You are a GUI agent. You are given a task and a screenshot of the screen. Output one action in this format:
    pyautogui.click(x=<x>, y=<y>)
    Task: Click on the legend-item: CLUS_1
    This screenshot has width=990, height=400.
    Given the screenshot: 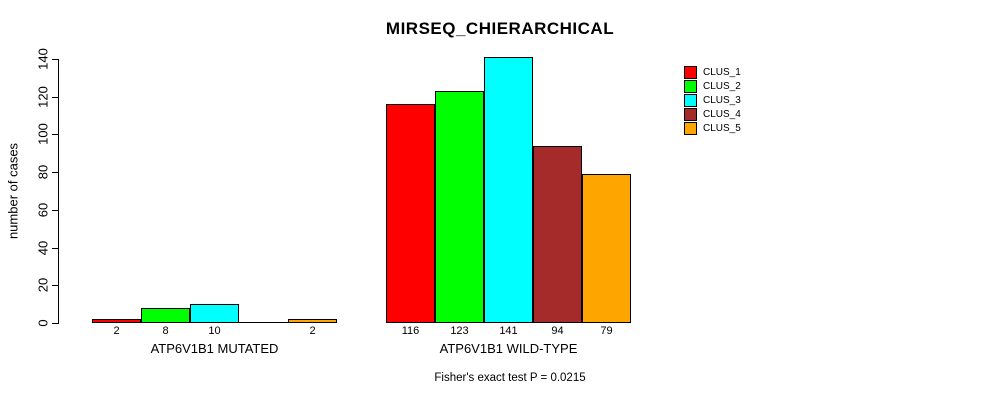 What is the action you would take?
    pyautogui.click(x=712, y=72)
    